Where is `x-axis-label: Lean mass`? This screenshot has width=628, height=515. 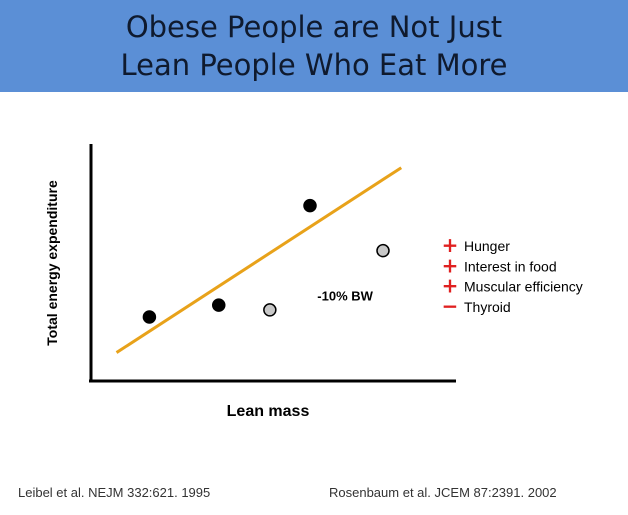 x-axis-label: Lean mass is located at coordinates (268, 411).